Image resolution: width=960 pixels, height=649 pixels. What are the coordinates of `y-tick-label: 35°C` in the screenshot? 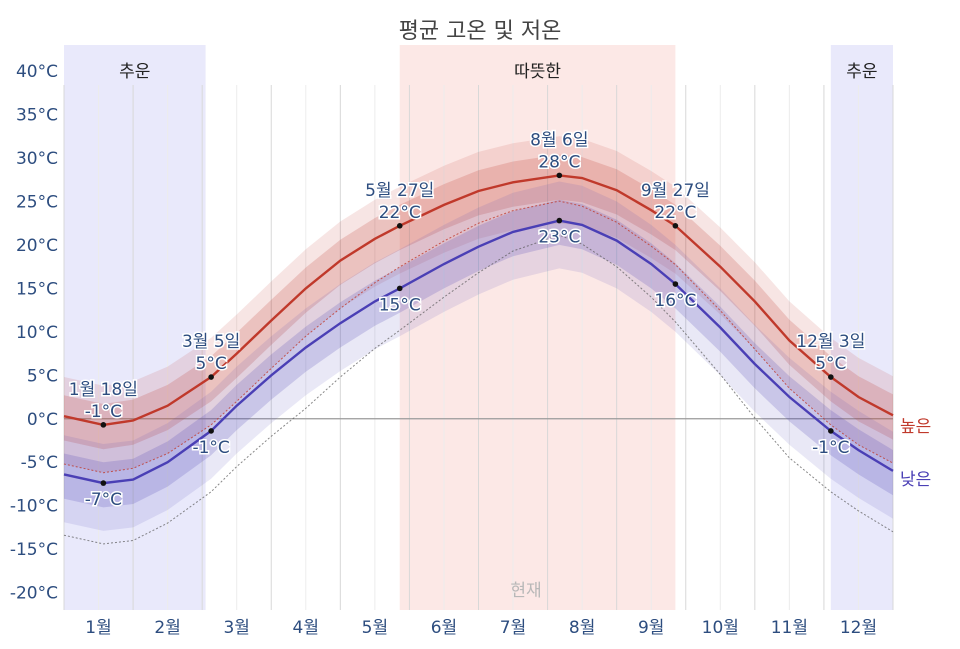 It's located at (37, 116).